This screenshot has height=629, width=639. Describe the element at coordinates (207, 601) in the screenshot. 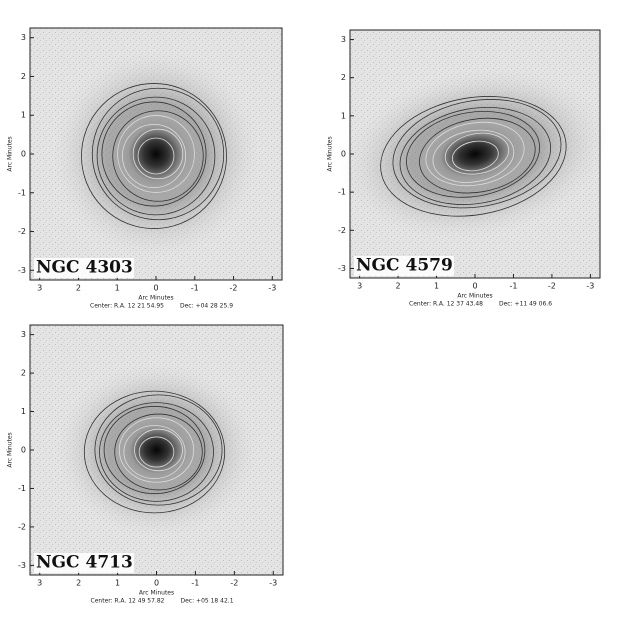

I see `center-dec: Dec: +05 18 42.1` at that location.